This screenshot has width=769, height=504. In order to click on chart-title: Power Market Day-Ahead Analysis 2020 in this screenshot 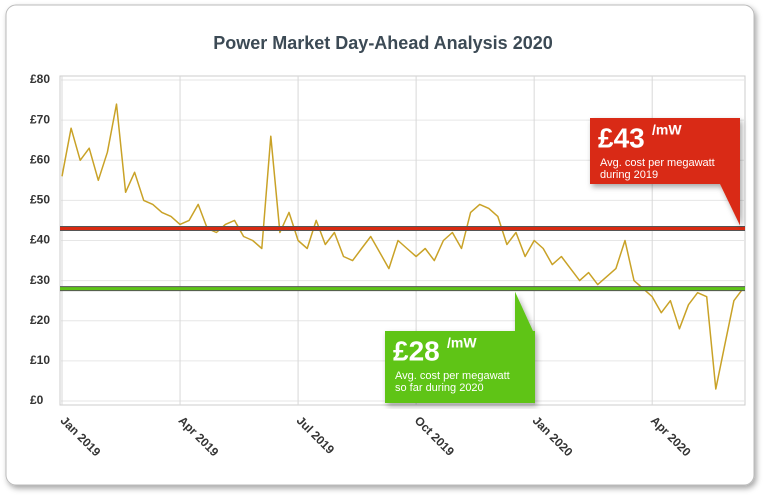, I will do `click(383, 43)`.